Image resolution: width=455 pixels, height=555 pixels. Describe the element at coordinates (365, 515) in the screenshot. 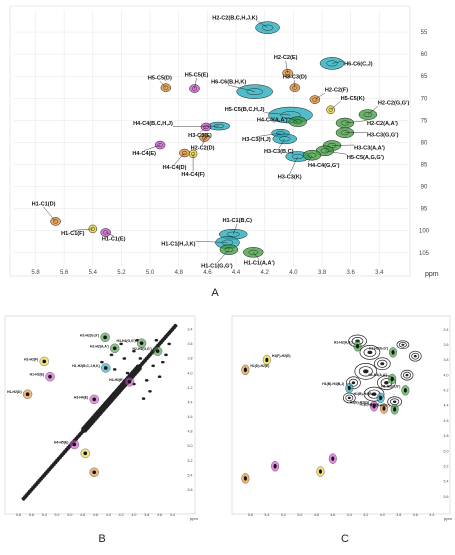

I see `panel-c-x-tick-label: 4.2` at that location.